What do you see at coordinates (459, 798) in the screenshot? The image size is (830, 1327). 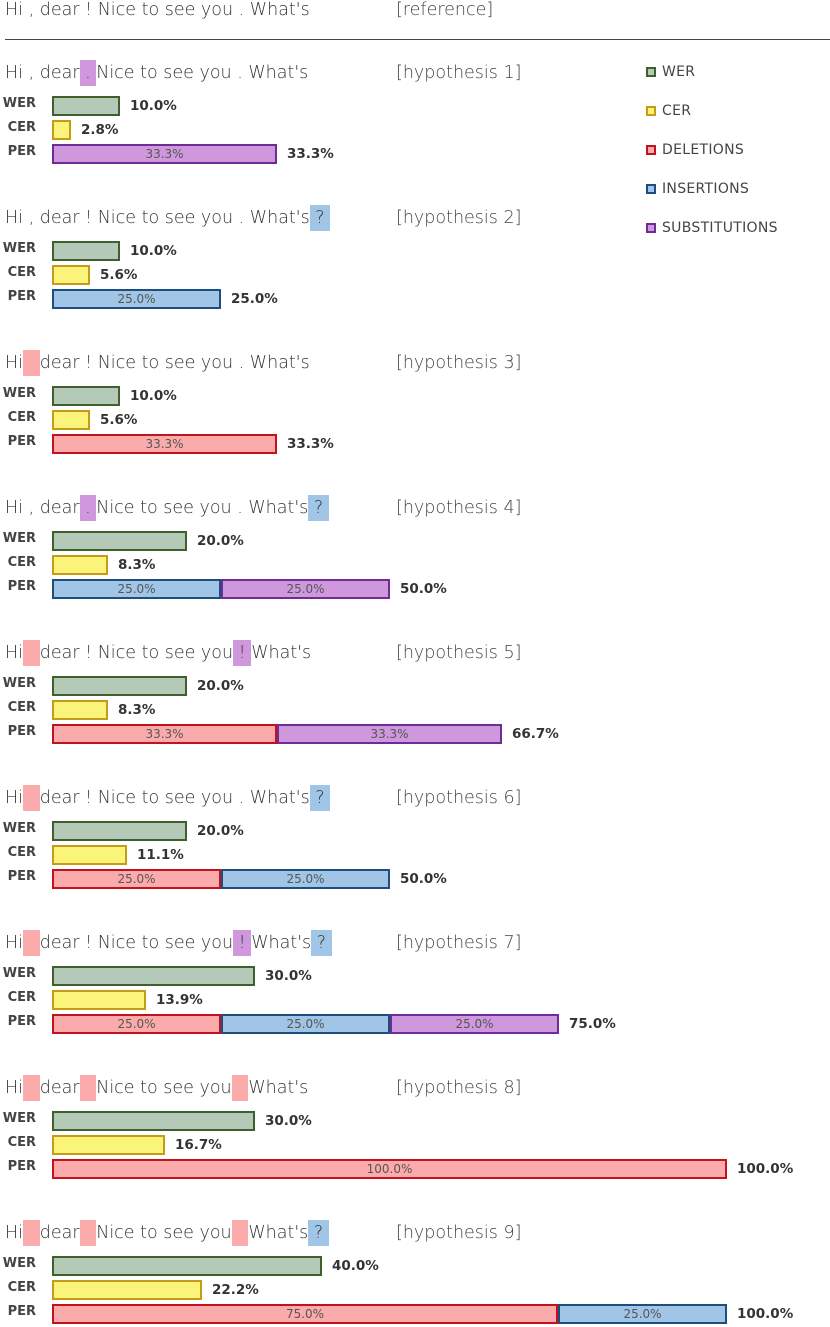 I see `hypothesis-tag: [hypothesis 6]` at bounding box center [459, 798].